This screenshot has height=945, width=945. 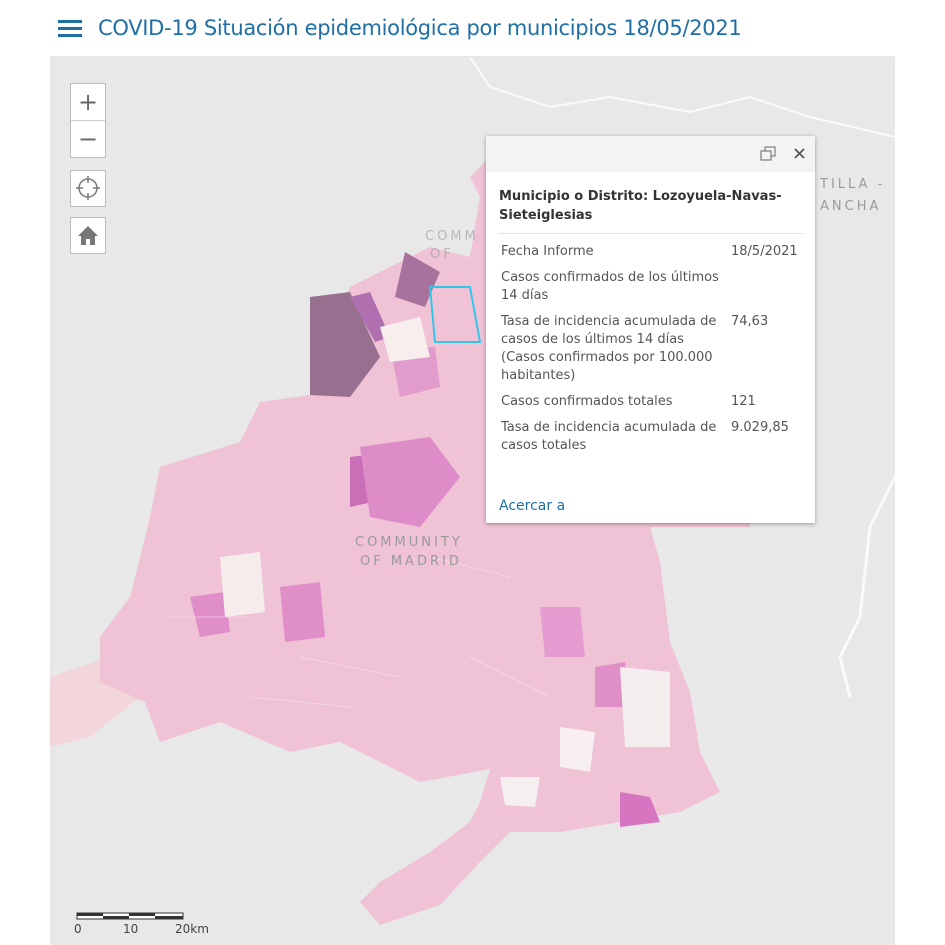 I want to click on field-row: Casos confirmados de los últimos 14 días, so click(x=656, y=287).